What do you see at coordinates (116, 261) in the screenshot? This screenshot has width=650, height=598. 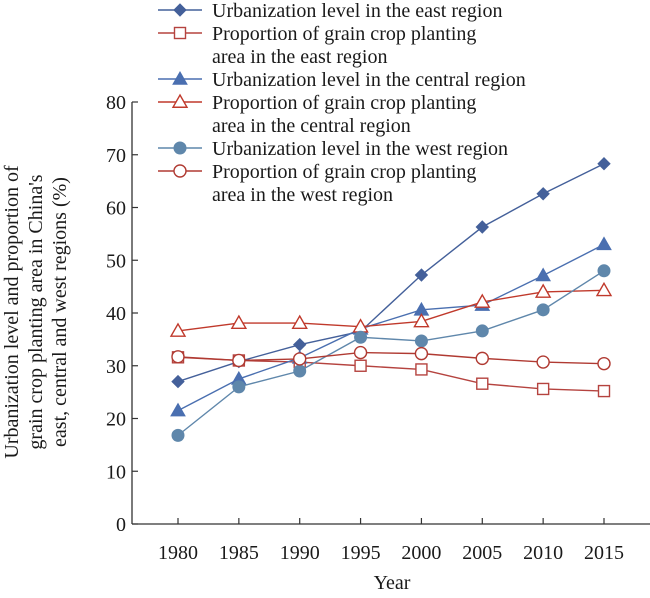 I see `y-tick-label: 50` at bounding box center [116, 261].